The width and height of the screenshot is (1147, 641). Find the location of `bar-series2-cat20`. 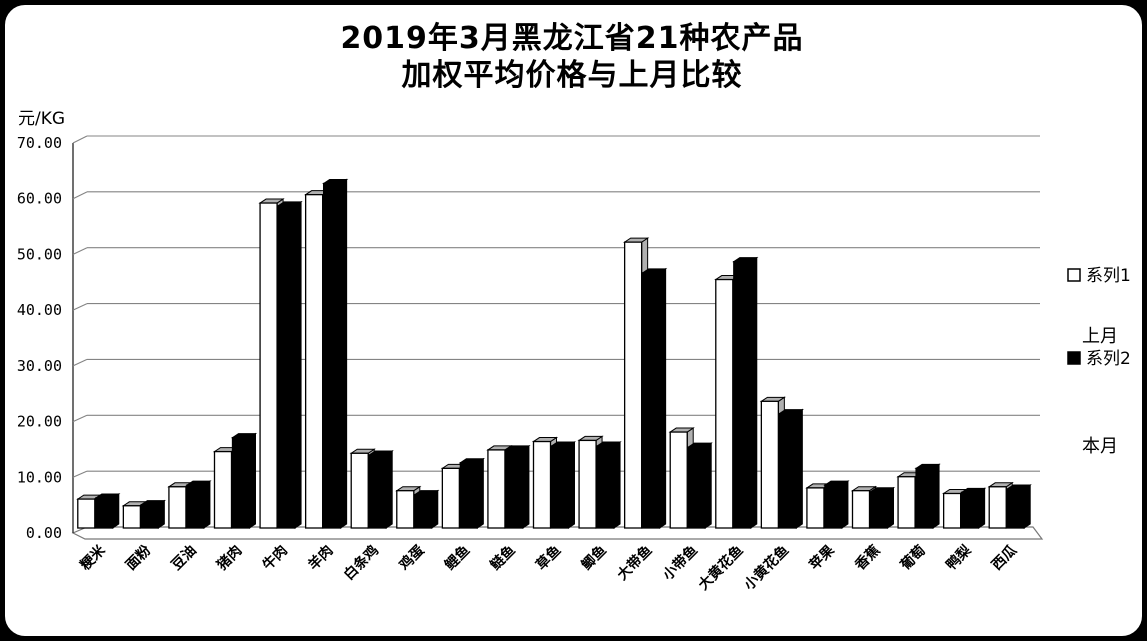

bar-series2-cat20 is located at coordinates (973, 508).